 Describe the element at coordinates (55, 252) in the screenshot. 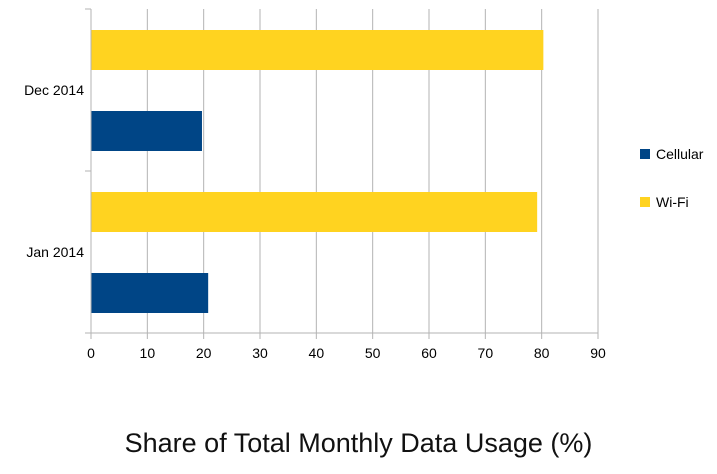

I see `category-label: Jan 2014` at that location.